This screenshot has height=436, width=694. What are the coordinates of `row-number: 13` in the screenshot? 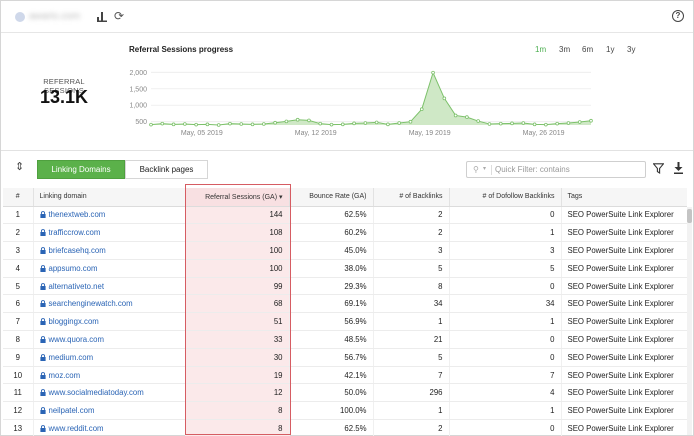 It's located at (18, 427).